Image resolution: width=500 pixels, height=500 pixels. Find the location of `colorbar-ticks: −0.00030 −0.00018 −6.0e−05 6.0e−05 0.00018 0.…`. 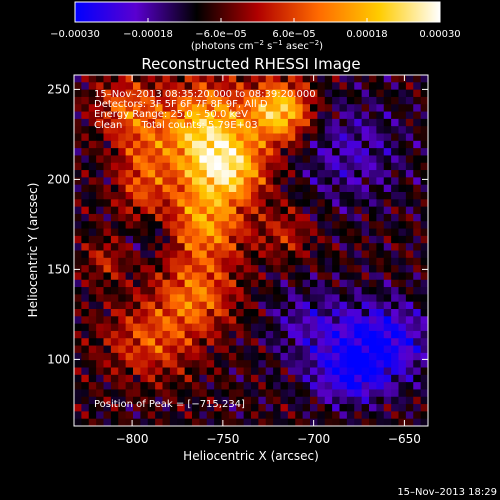

colorbar-ticks: −0.00030 −0.00018 −6.0e−05 6.0e−05 0.00018 0.… is located at coordinates (255, 29).